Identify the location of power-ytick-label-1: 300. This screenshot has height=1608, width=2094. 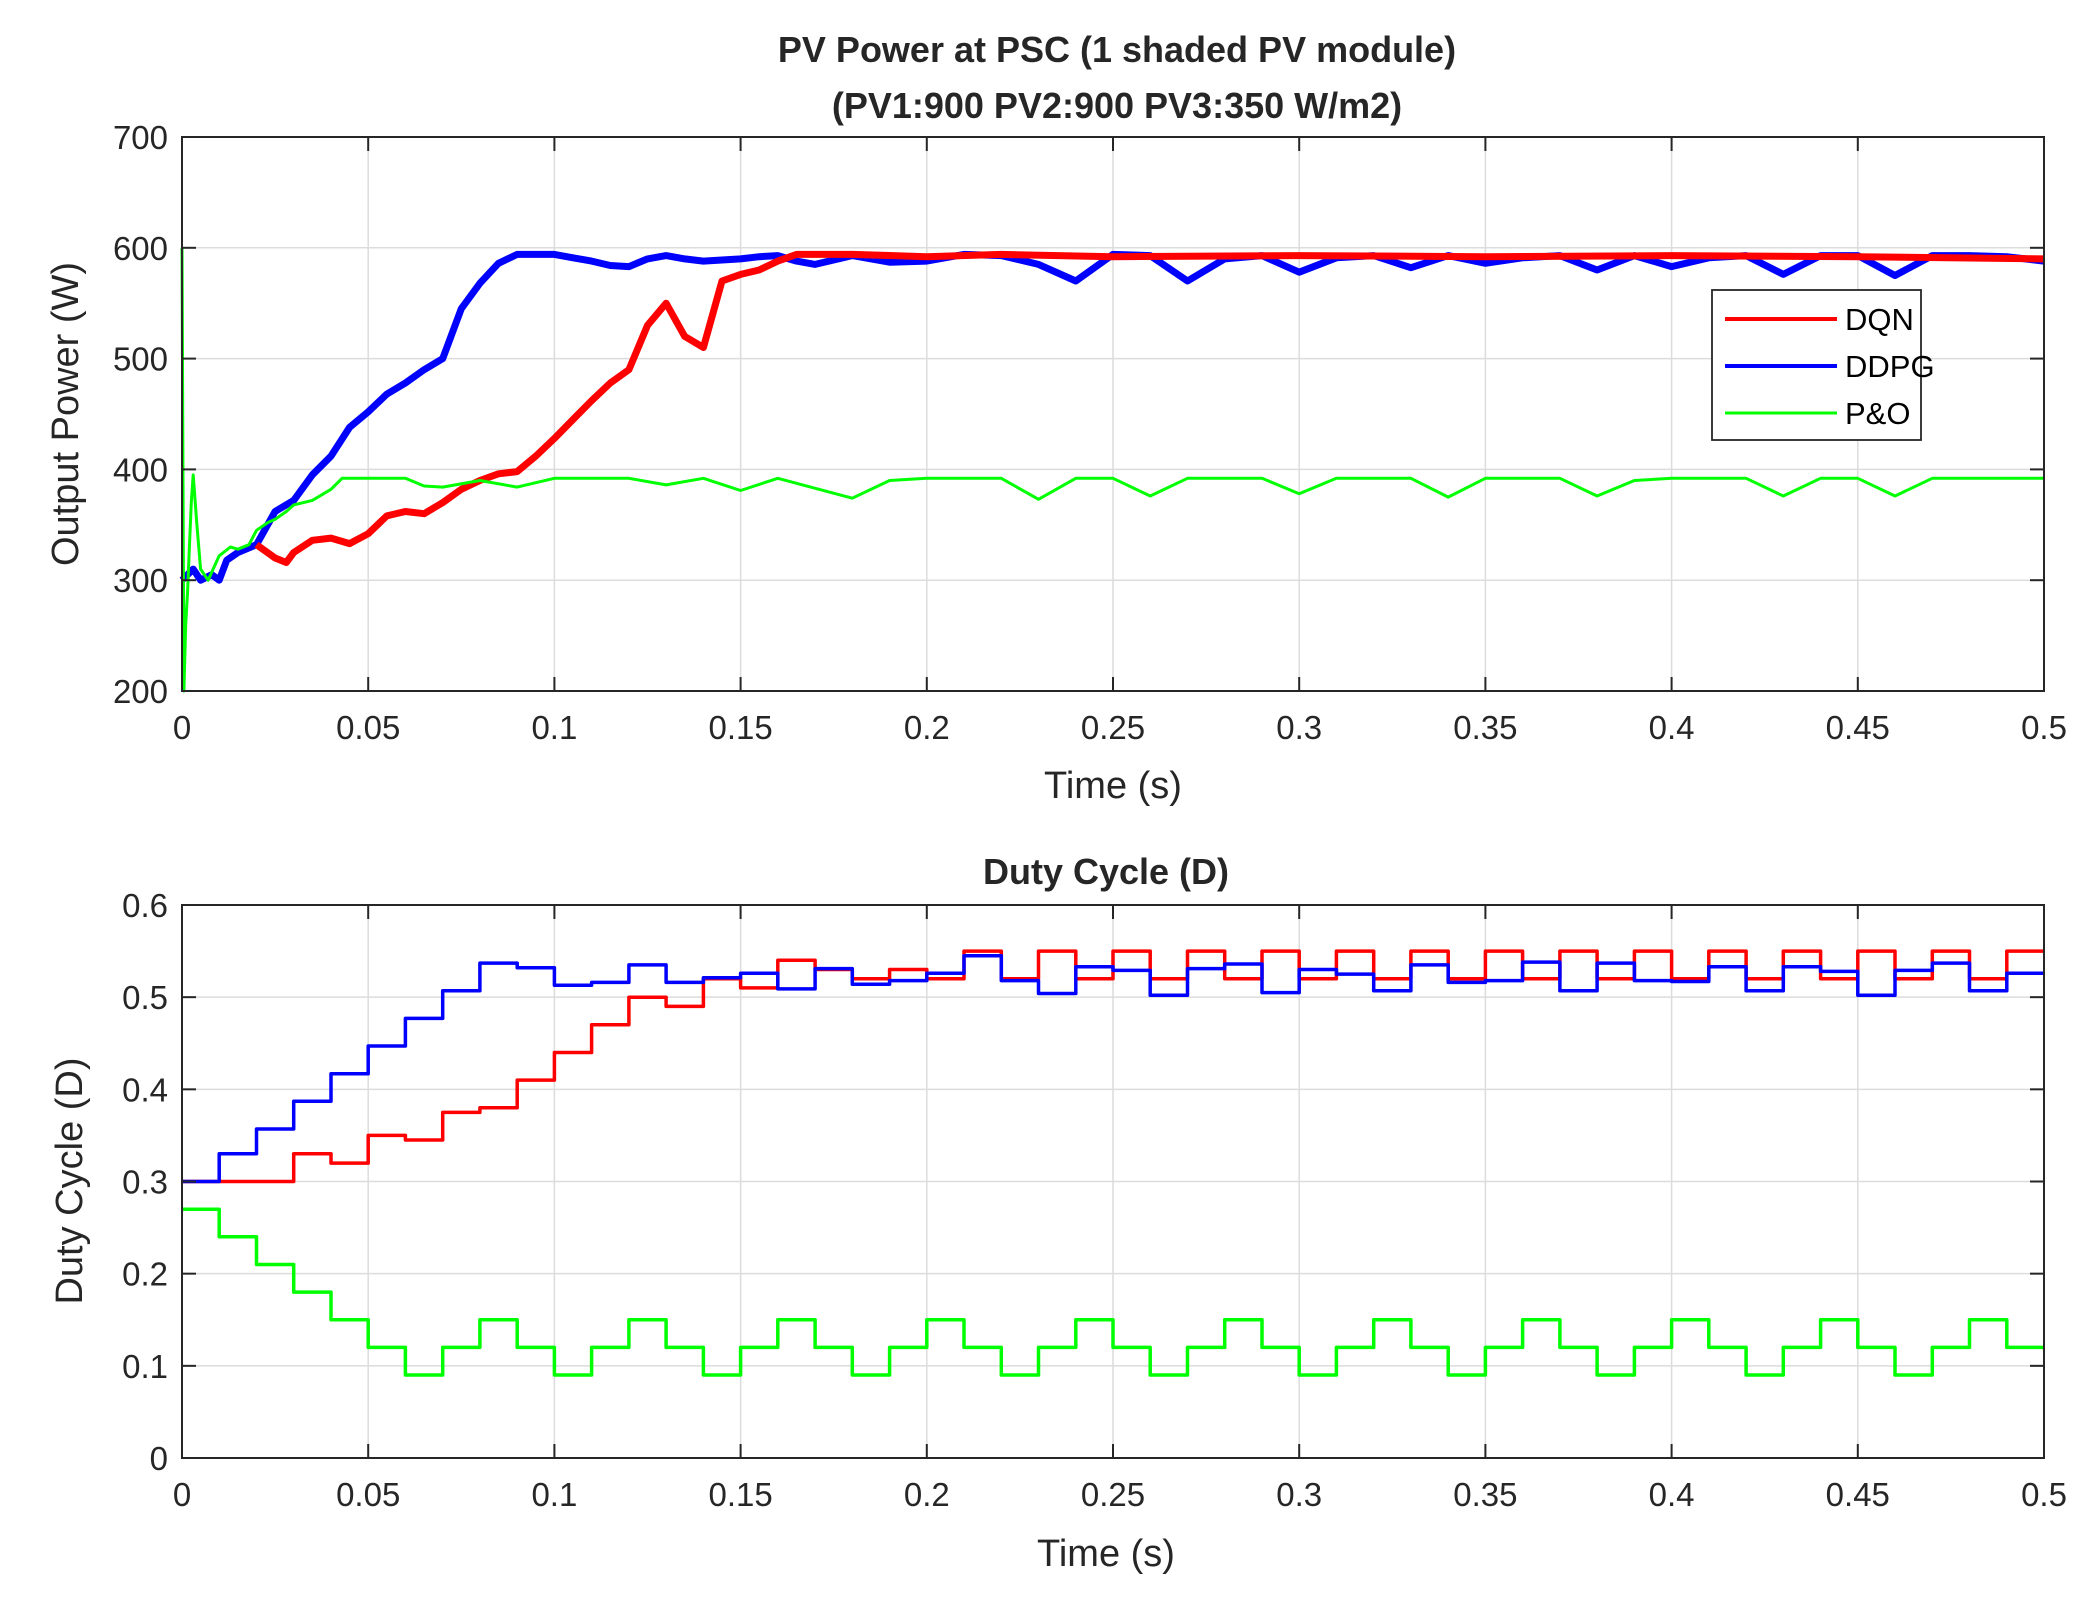
(140, 580).